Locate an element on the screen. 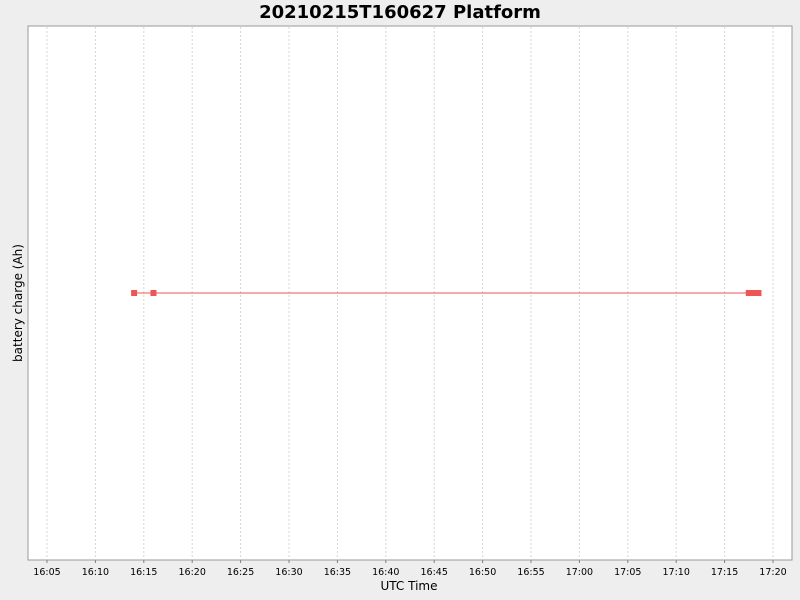  x-tick-label: 16:40 is located at coordinates (385, 572).